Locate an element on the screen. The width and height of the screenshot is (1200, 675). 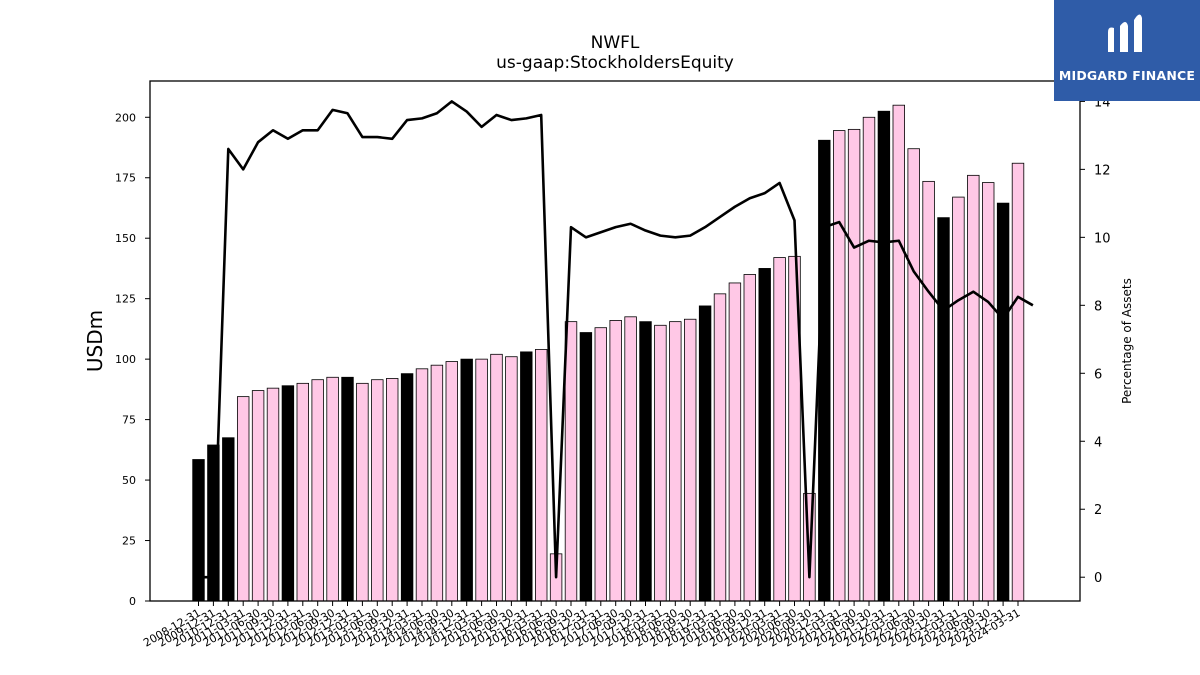
chart-title: NWFL is located at coordinates (615, 43).